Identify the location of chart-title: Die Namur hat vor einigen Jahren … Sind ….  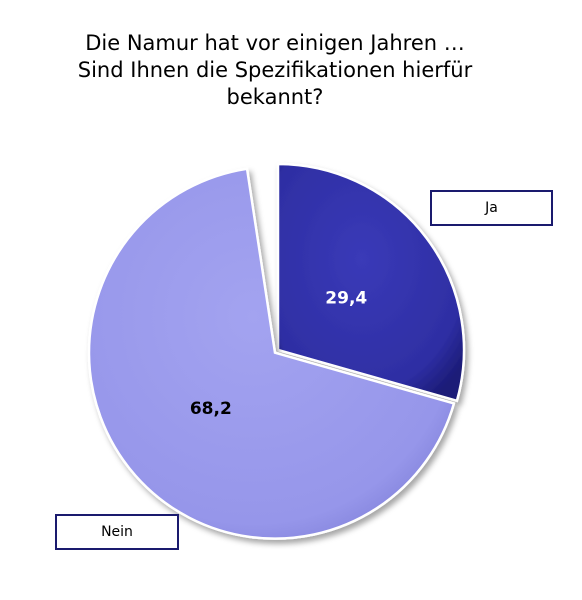
(275, 70).